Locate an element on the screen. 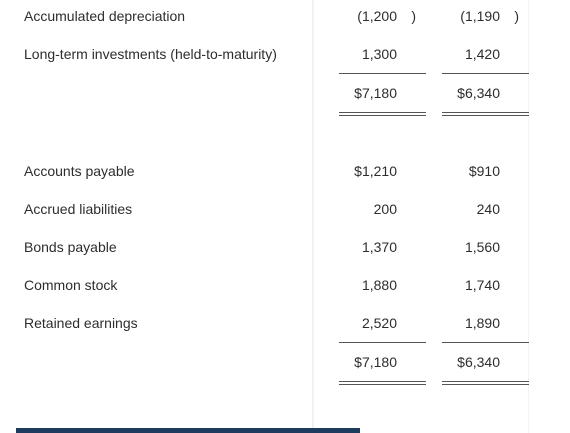  table-row-total-assets: $7,180 $6,340 is located at coordinates (285, 93).